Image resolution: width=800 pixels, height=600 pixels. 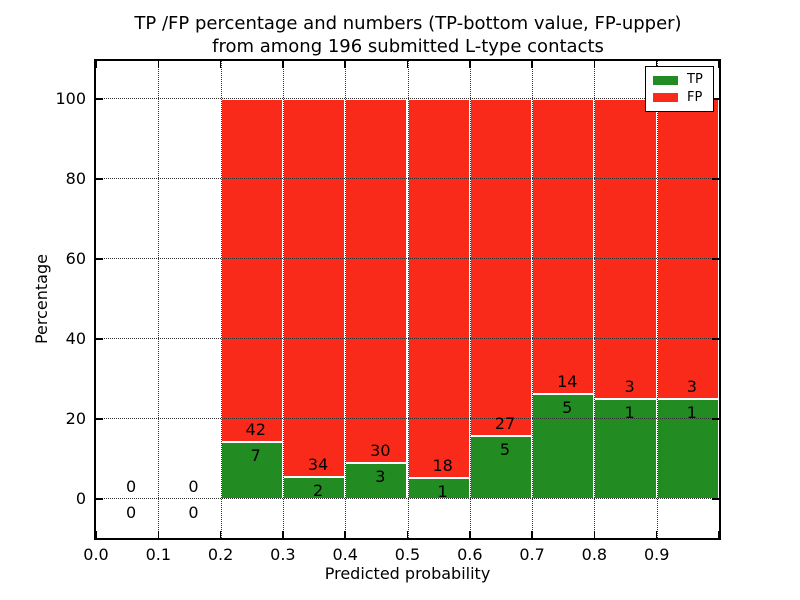 What do you see at coordinates (408, 46) in the screenshot?
I see `chart-title-line2: from among 196 submitted L-type contacts` at bounding box center [408, 46].